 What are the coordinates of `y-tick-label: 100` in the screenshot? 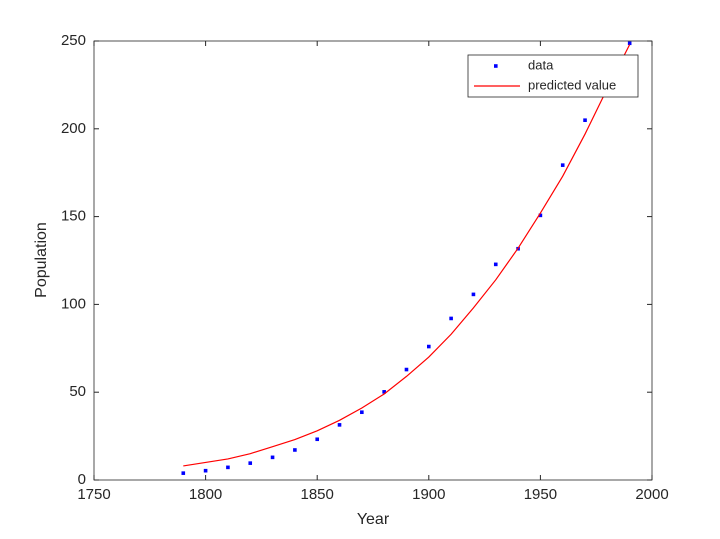 It's located at (73, 303).